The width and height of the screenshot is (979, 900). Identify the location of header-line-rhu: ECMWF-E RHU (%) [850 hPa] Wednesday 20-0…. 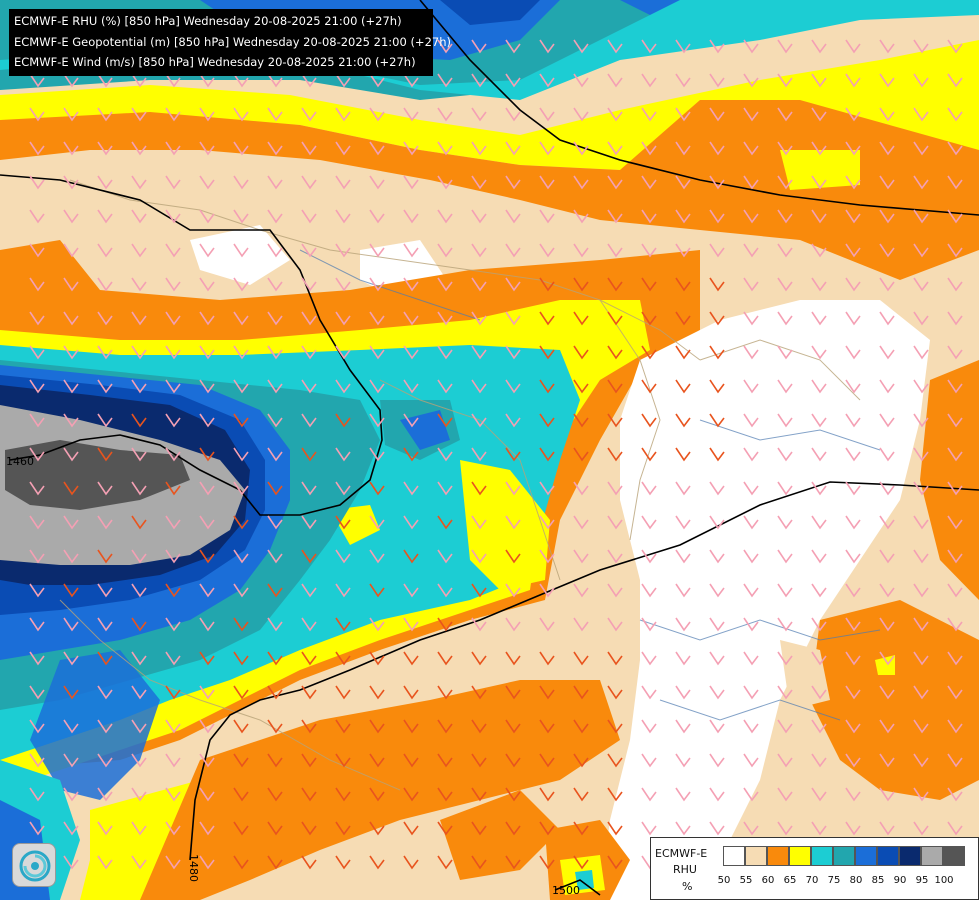
(208, 21).